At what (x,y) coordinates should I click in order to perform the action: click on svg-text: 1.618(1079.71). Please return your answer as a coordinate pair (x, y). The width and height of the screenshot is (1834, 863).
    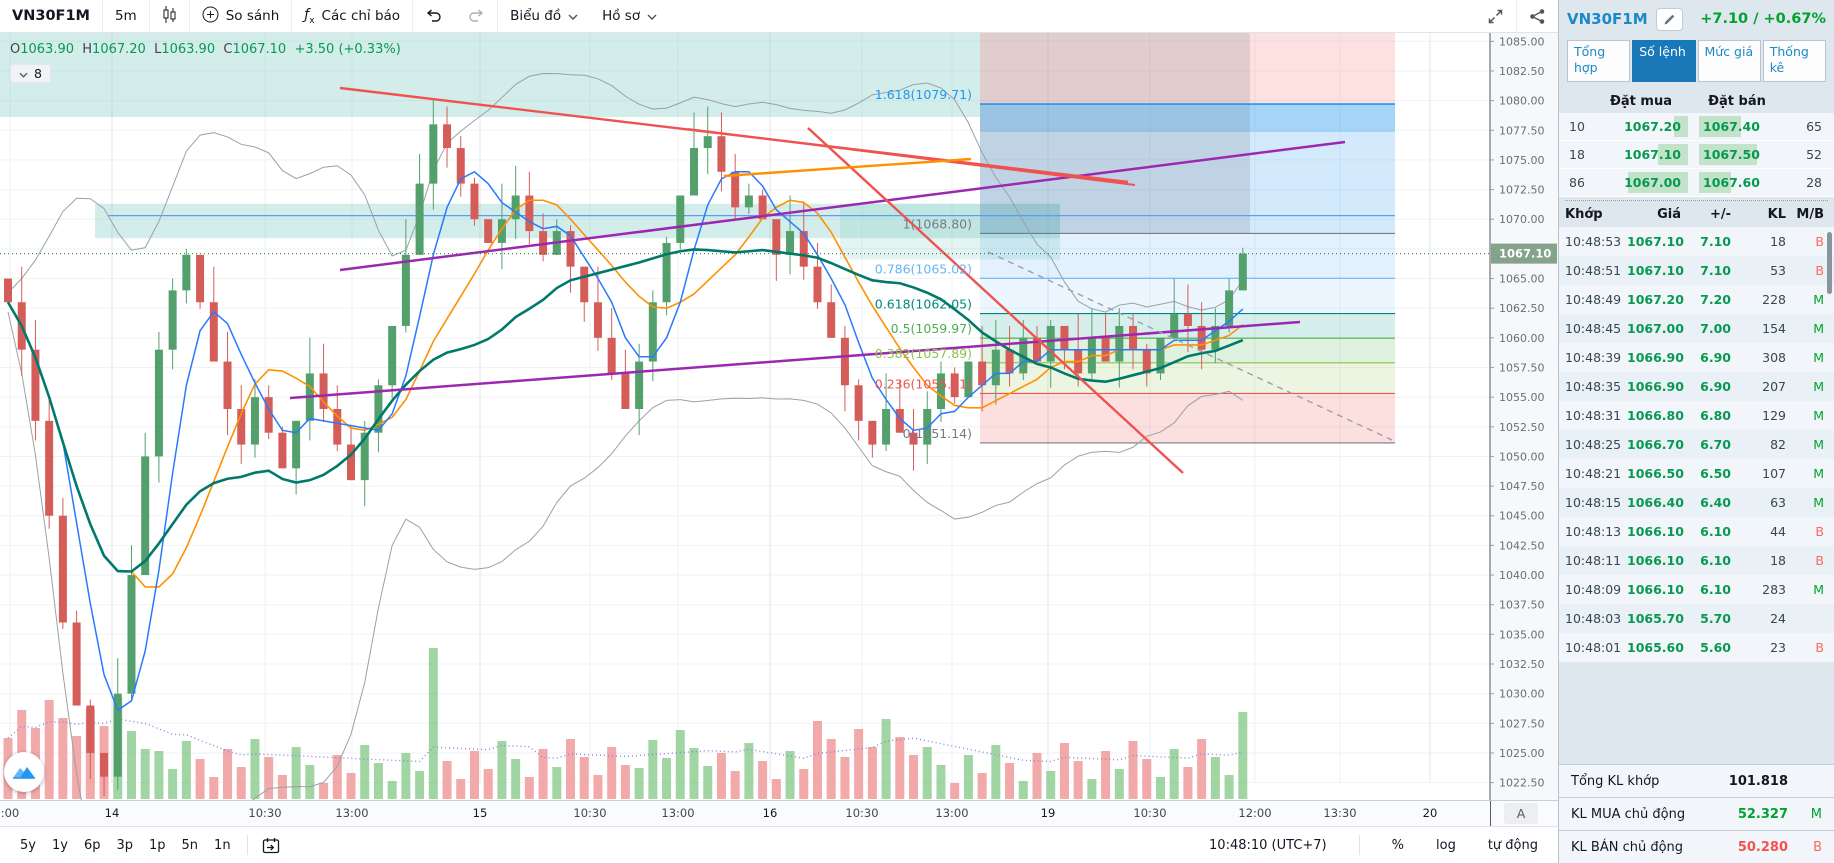
    Looking at the image, I should click on (923, 94).